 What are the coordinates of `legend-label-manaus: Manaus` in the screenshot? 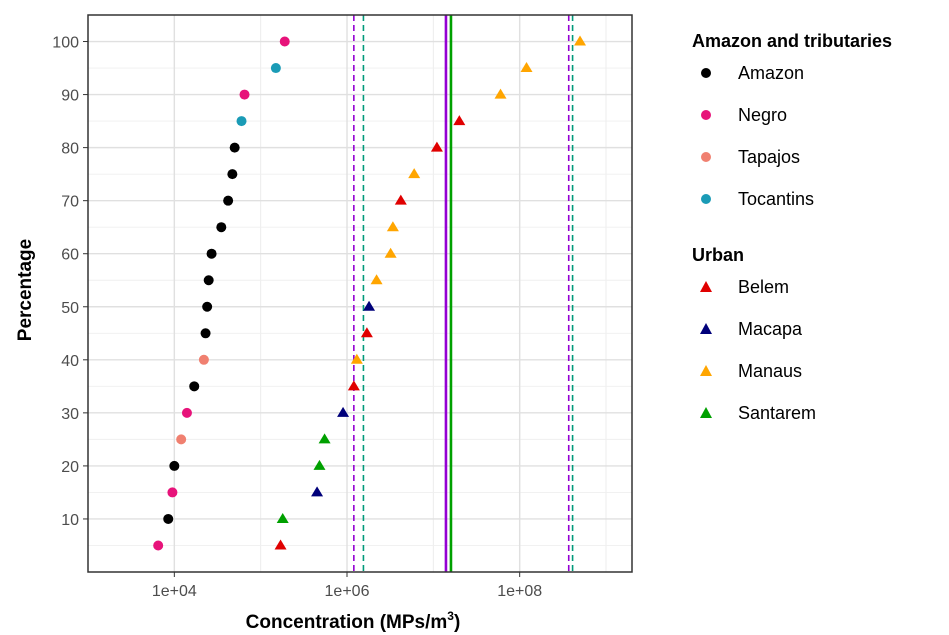 It's located at (770, 371).